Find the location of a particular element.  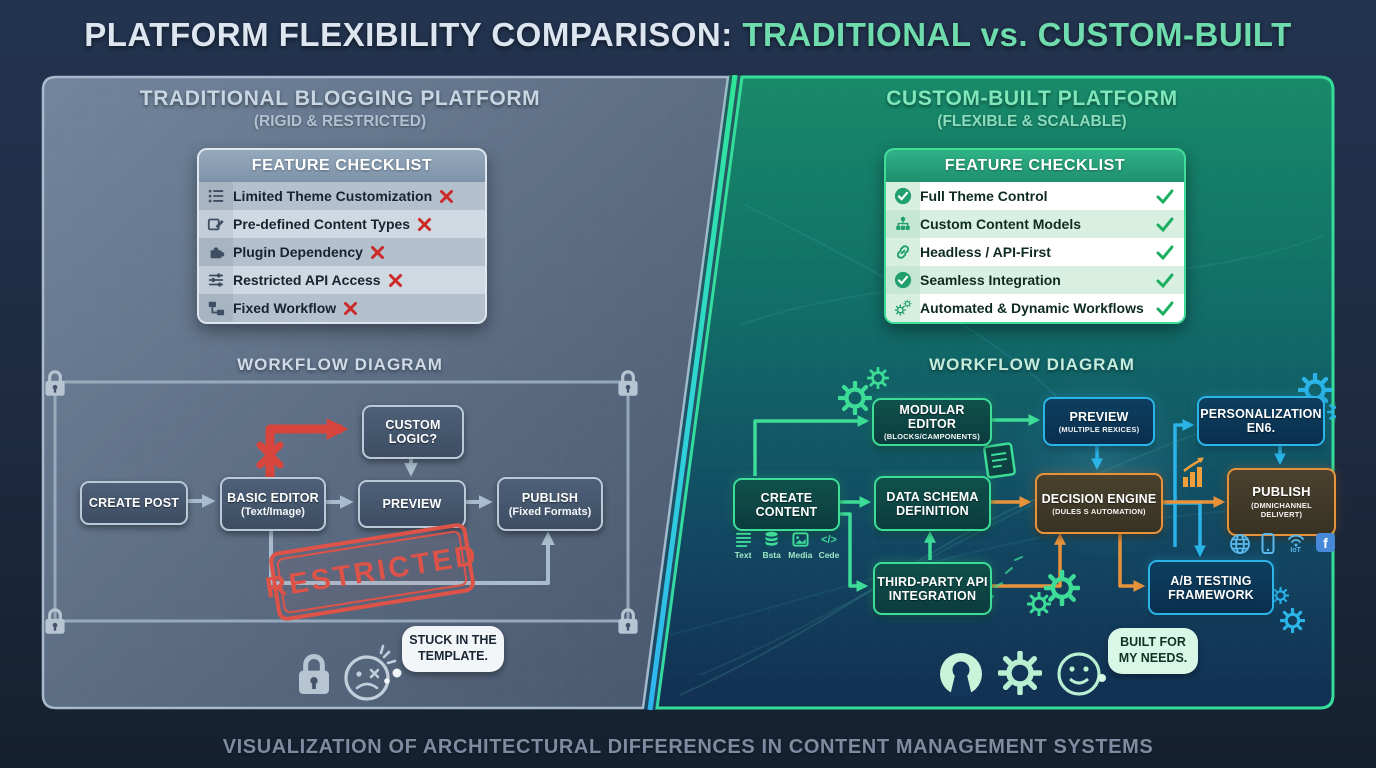

node-personalization-engine: PERSONALIZATION EN6. is located at coordinates (1261, 421).